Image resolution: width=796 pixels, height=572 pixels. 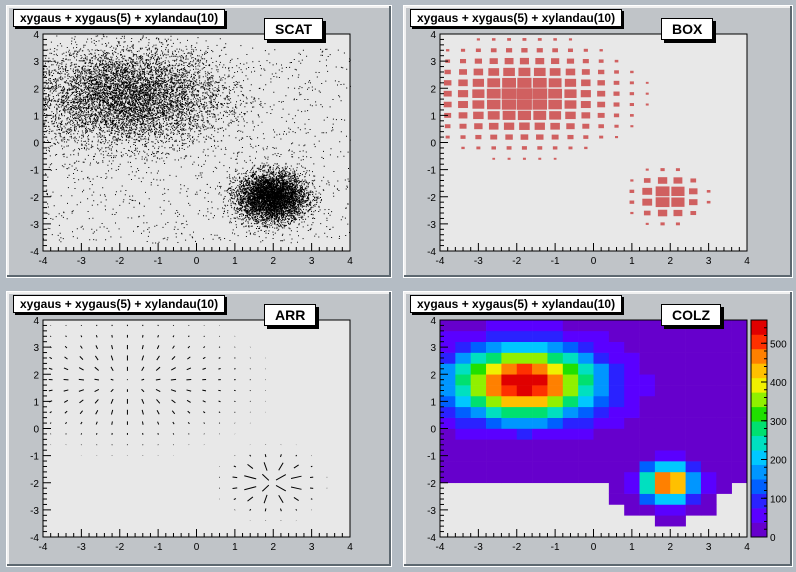 I want to click on z-tick-label: 300, so click(x=778, y=422).